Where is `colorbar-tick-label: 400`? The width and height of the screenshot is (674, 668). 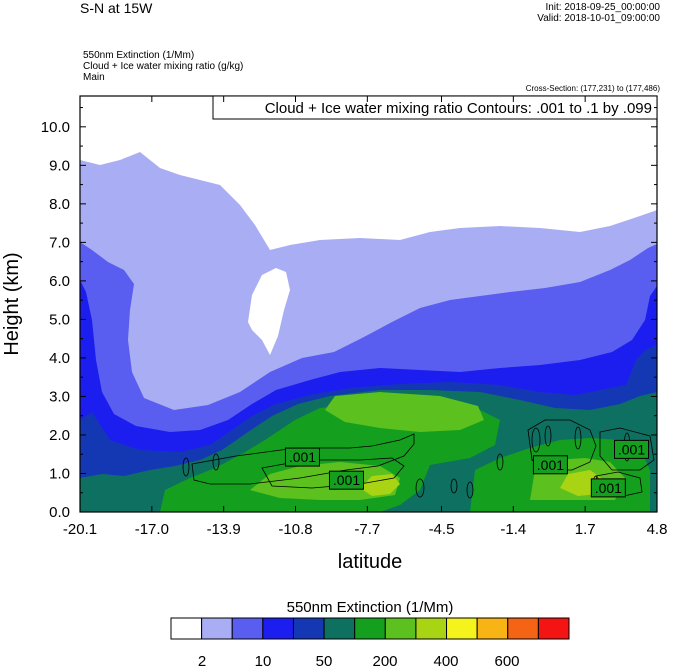
colorbar-tick-label: 400 is located at coordinates (445, 660).